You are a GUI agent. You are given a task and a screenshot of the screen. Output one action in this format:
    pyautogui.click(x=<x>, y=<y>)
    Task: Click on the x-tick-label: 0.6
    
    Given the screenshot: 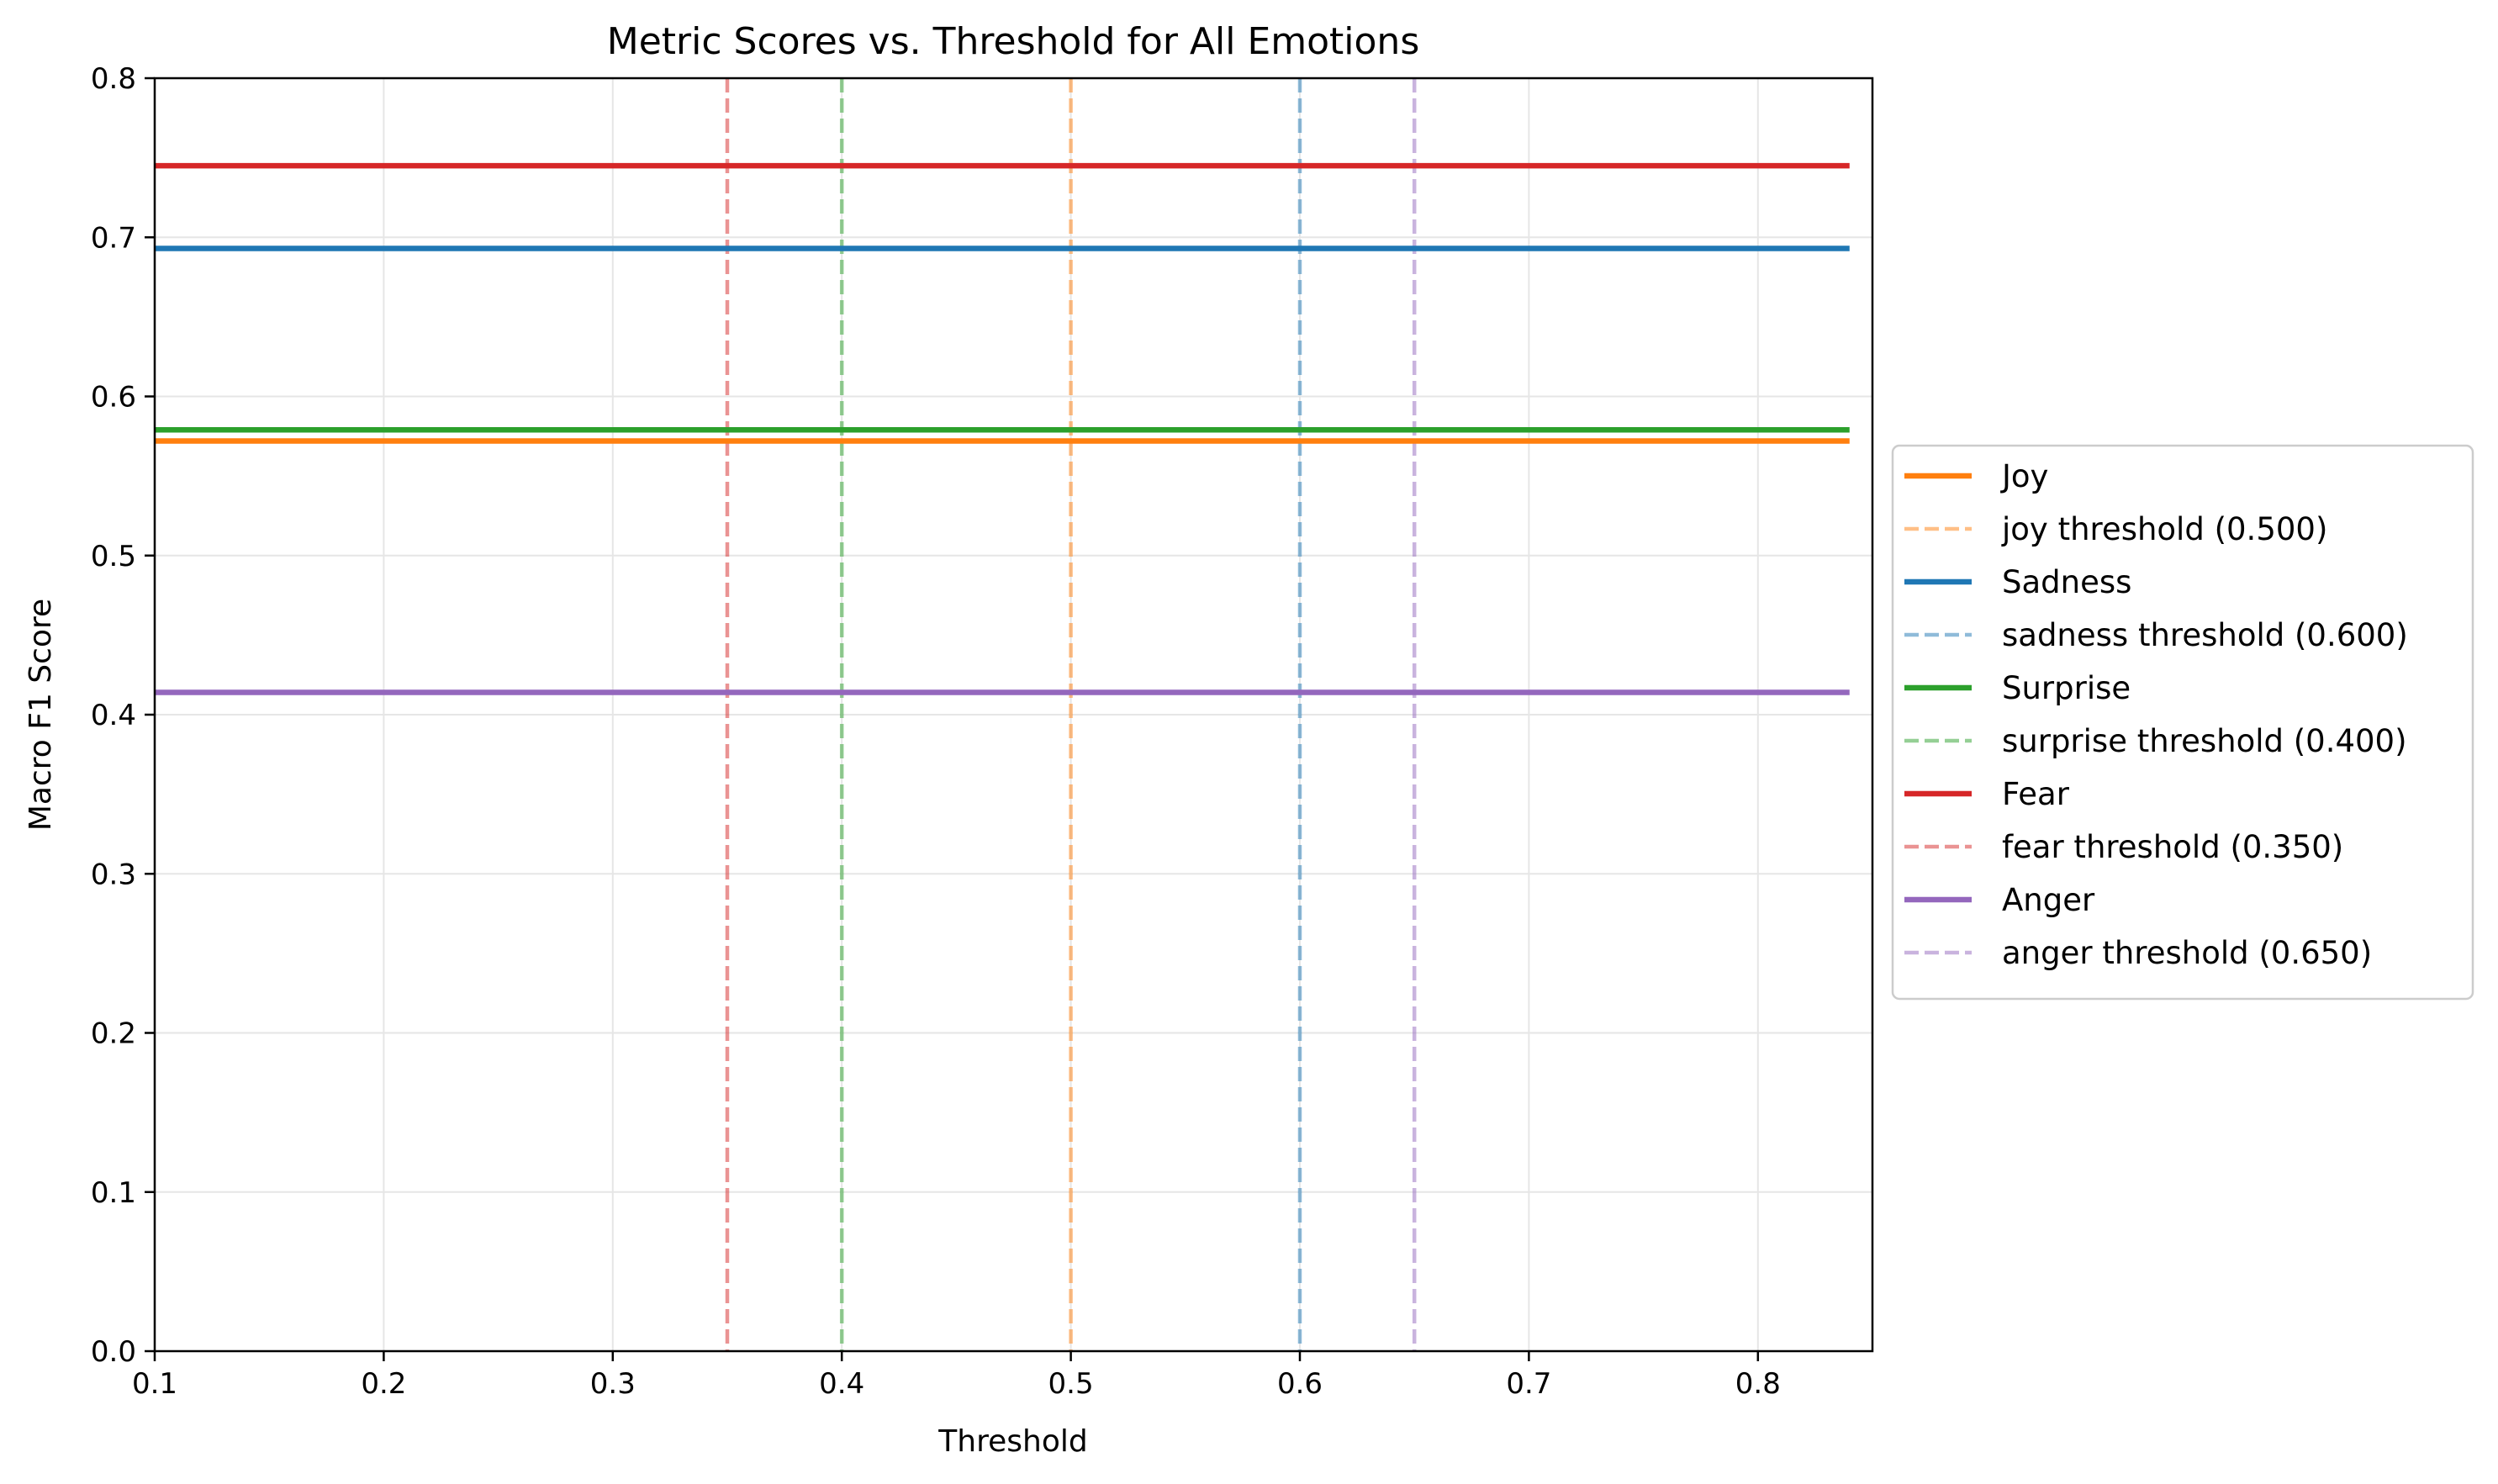 What is the action you would take?
    pyautogui.click(x=1300, y=1384)
    